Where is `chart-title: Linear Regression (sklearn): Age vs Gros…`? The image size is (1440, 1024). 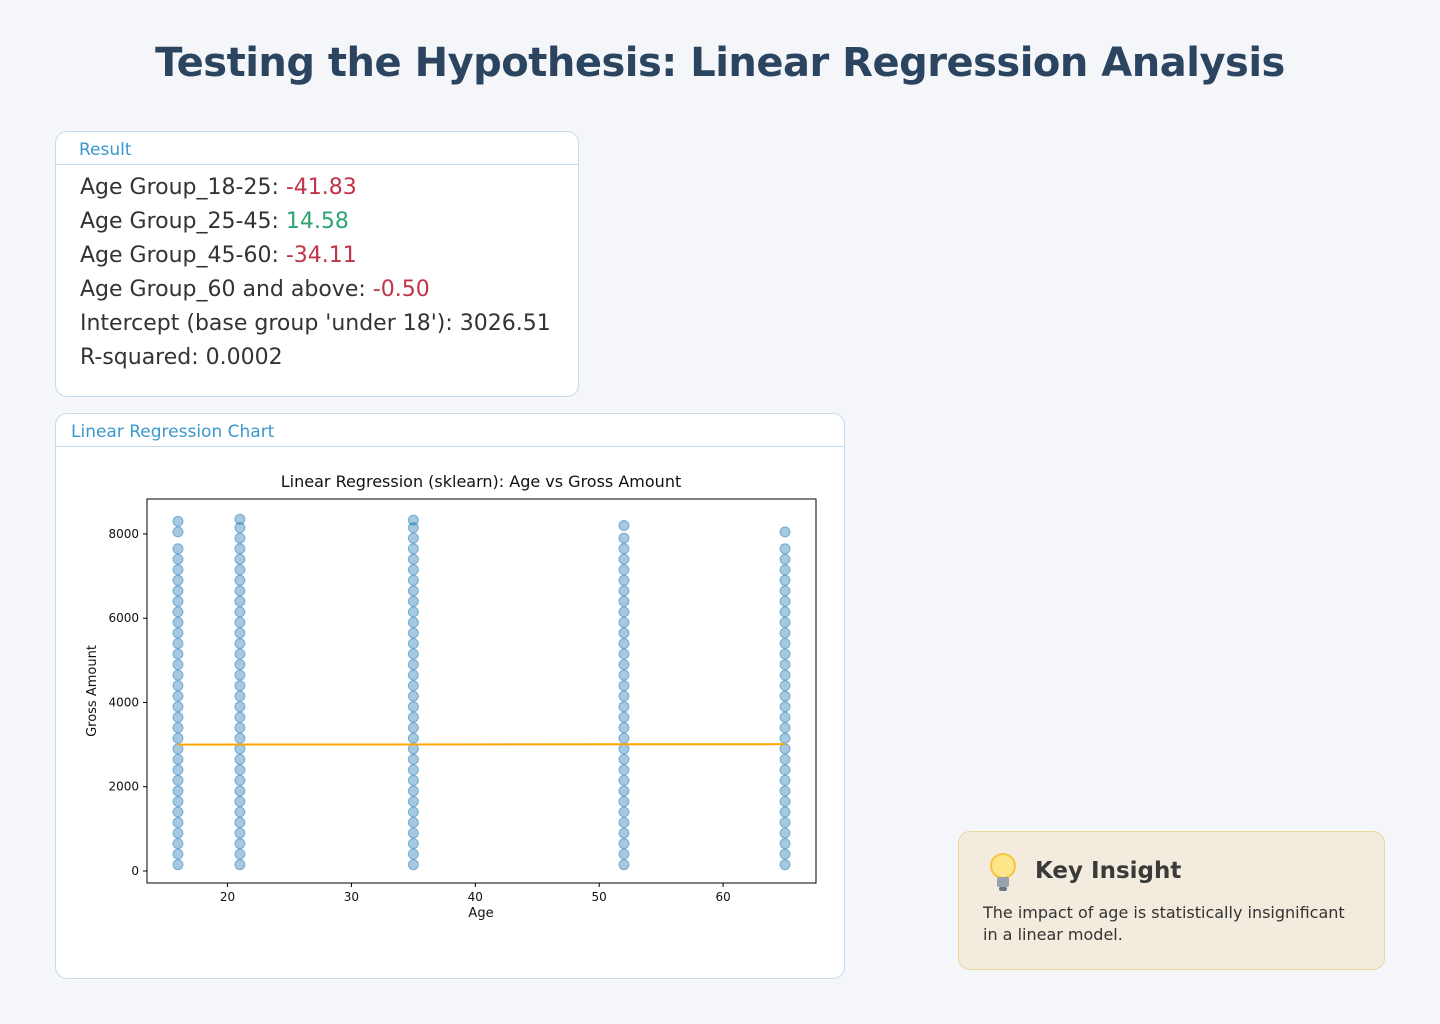
chart-title: Linear Regression (sklearn): Age vs Gros… is located at coordinates (481, 481).